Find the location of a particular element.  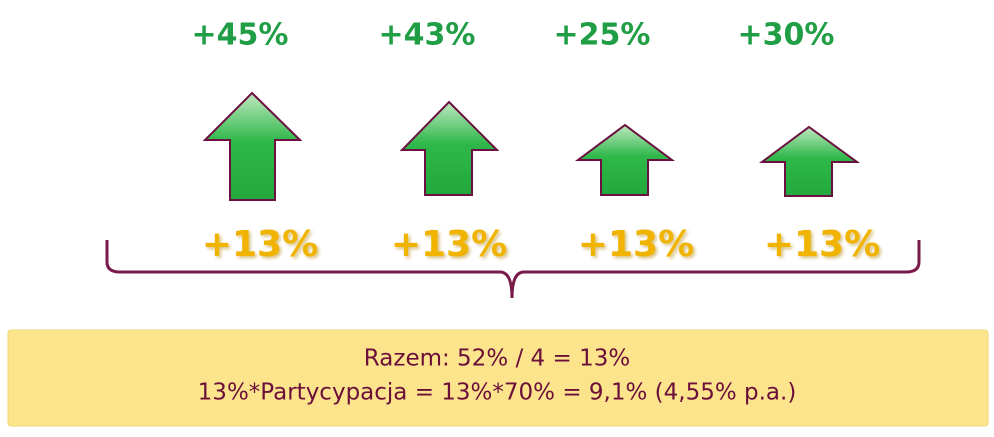

brace is located at coordinates (513, 269).